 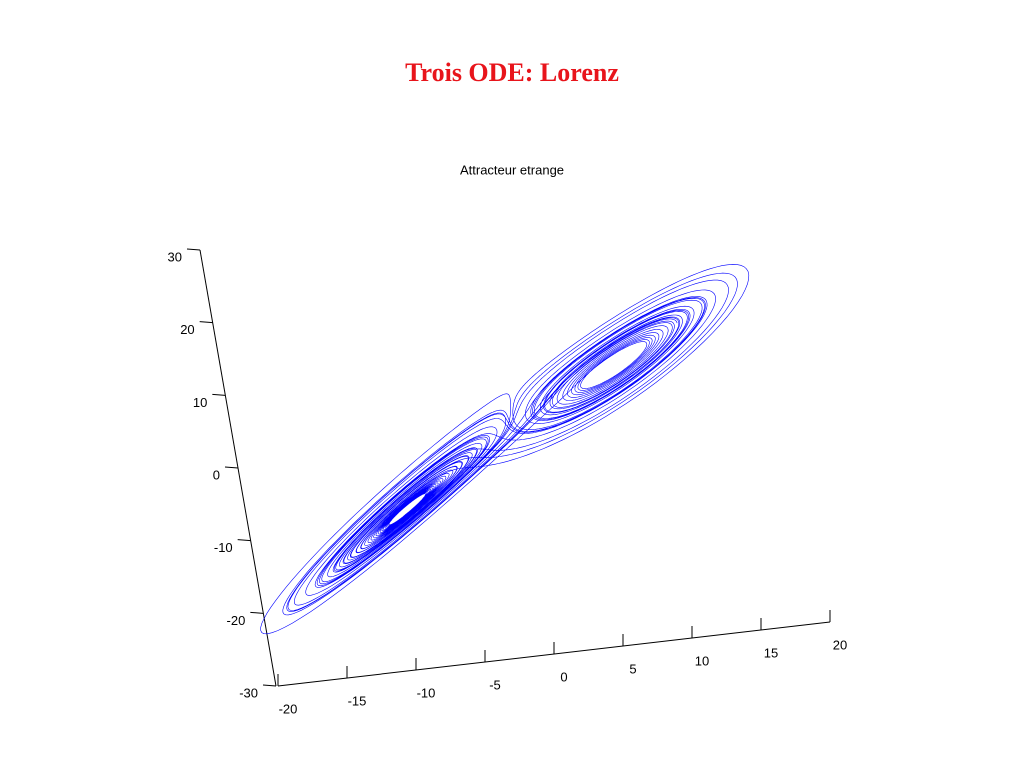 I want to click on x-tick-label: -20, so click(x=288, y=708).